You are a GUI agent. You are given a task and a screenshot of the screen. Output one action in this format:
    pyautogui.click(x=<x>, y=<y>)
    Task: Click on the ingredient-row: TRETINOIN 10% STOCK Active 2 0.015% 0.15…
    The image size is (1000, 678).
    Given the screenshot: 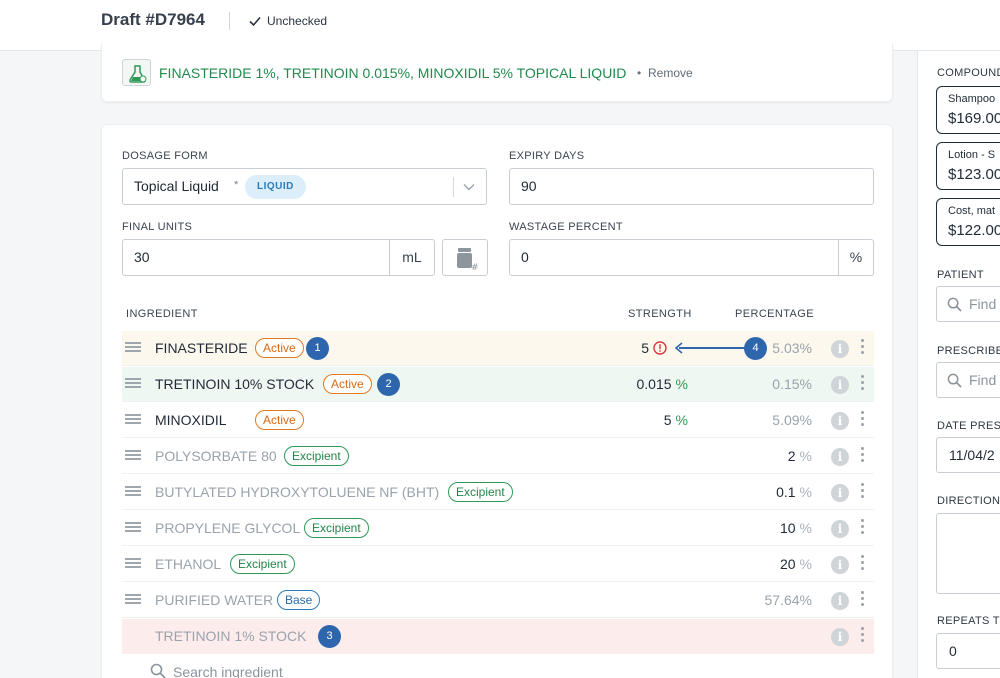 What is the action you would take?
    pyautogui.click(x=498, y=384)
    